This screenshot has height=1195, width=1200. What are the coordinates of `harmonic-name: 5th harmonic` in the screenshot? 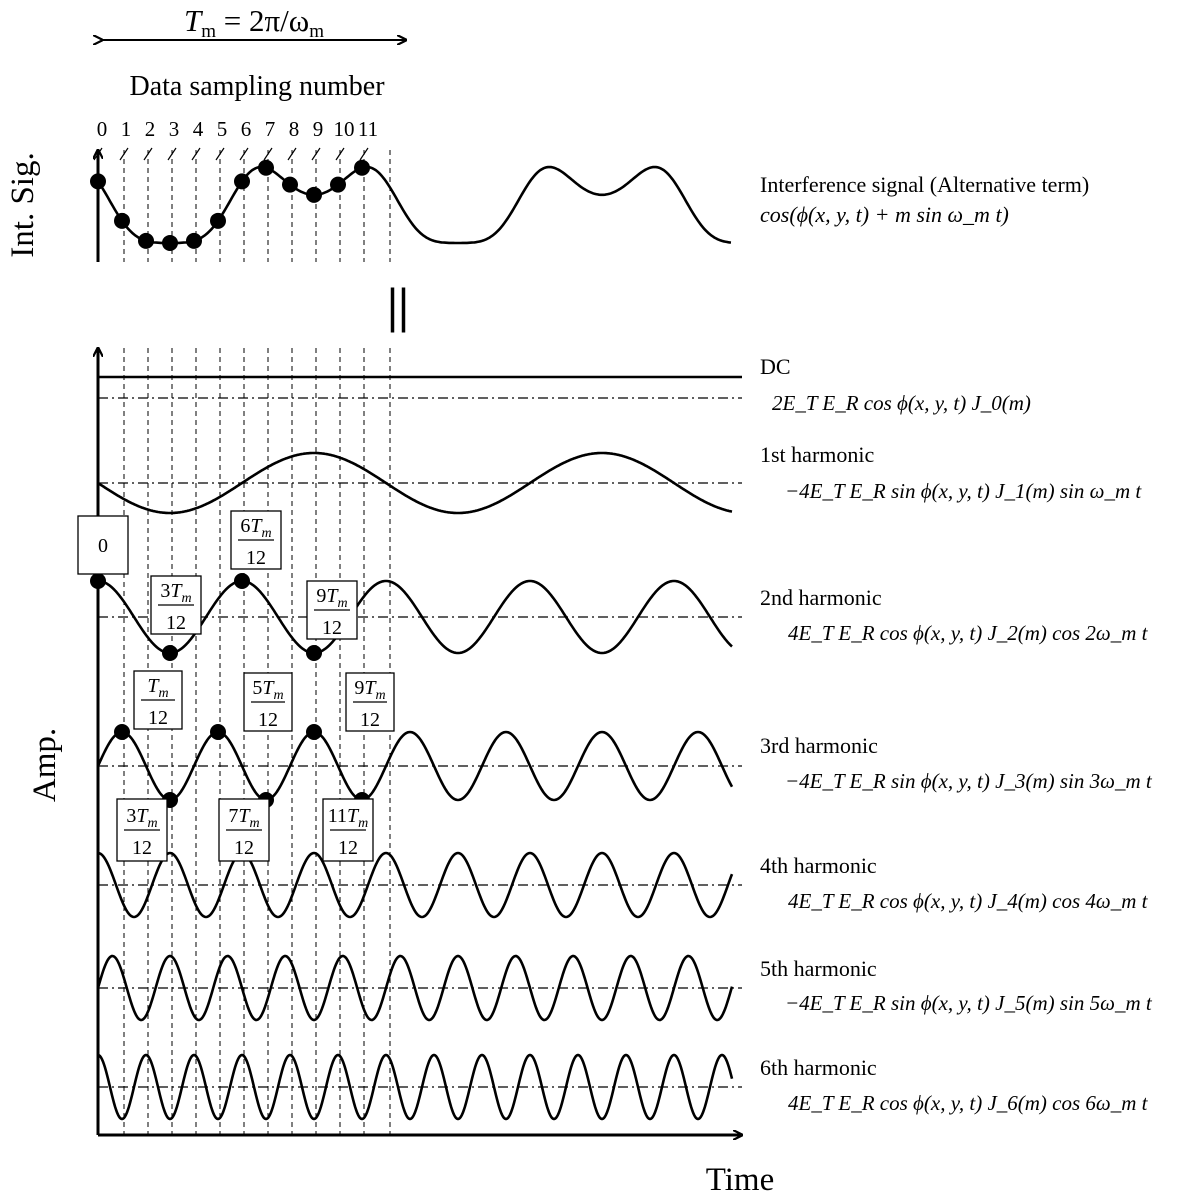 It's located at (818, 968).